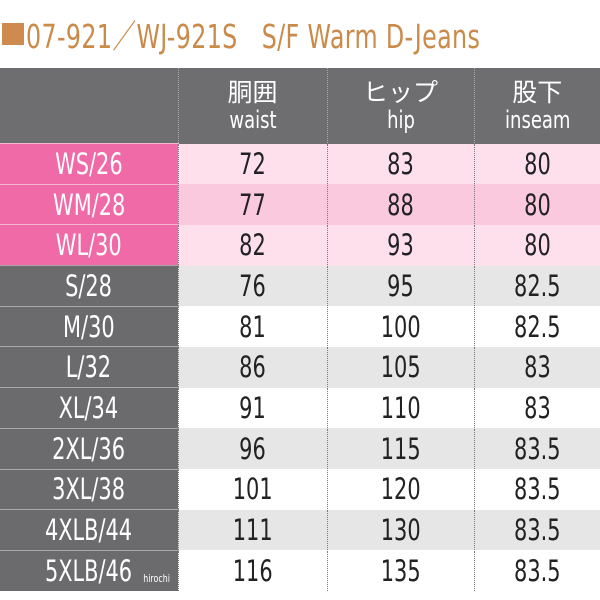  I want to click on cell-hip: 110, so click(400, 408).